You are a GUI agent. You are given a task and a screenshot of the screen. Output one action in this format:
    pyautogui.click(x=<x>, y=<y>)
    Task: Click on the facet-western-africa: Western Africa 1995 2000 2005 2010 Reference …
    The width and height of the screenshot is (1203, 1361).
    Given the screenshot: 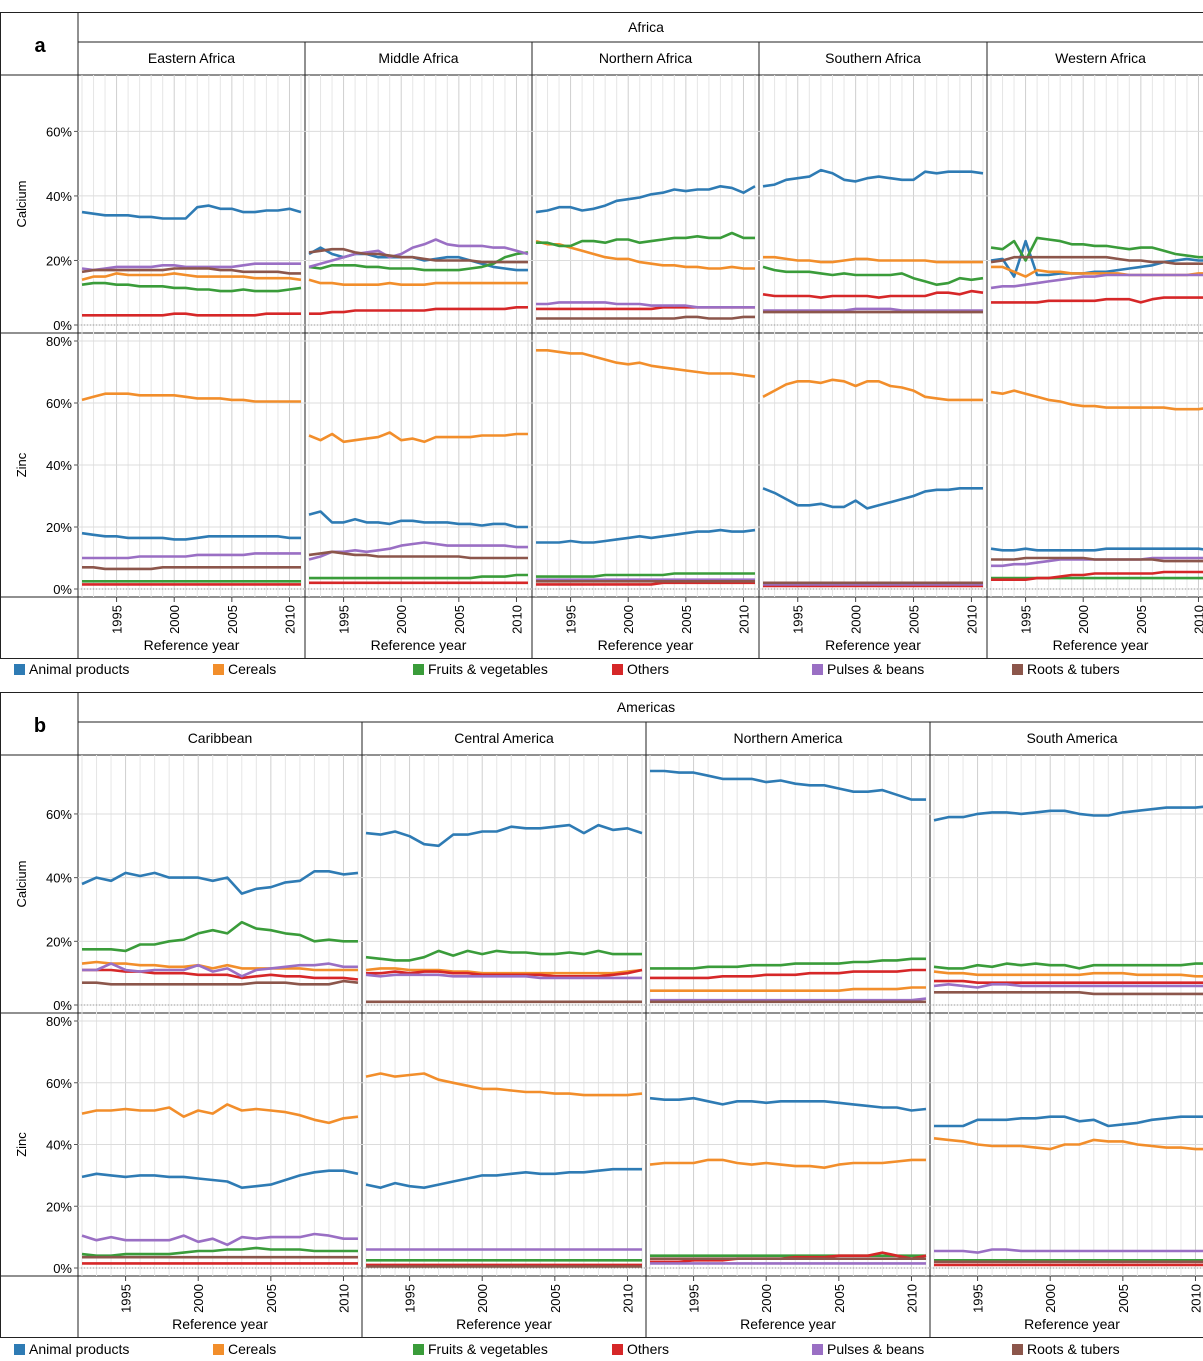 What is the action you would take?
    pyautogui.click(x=1095, y=351)
    